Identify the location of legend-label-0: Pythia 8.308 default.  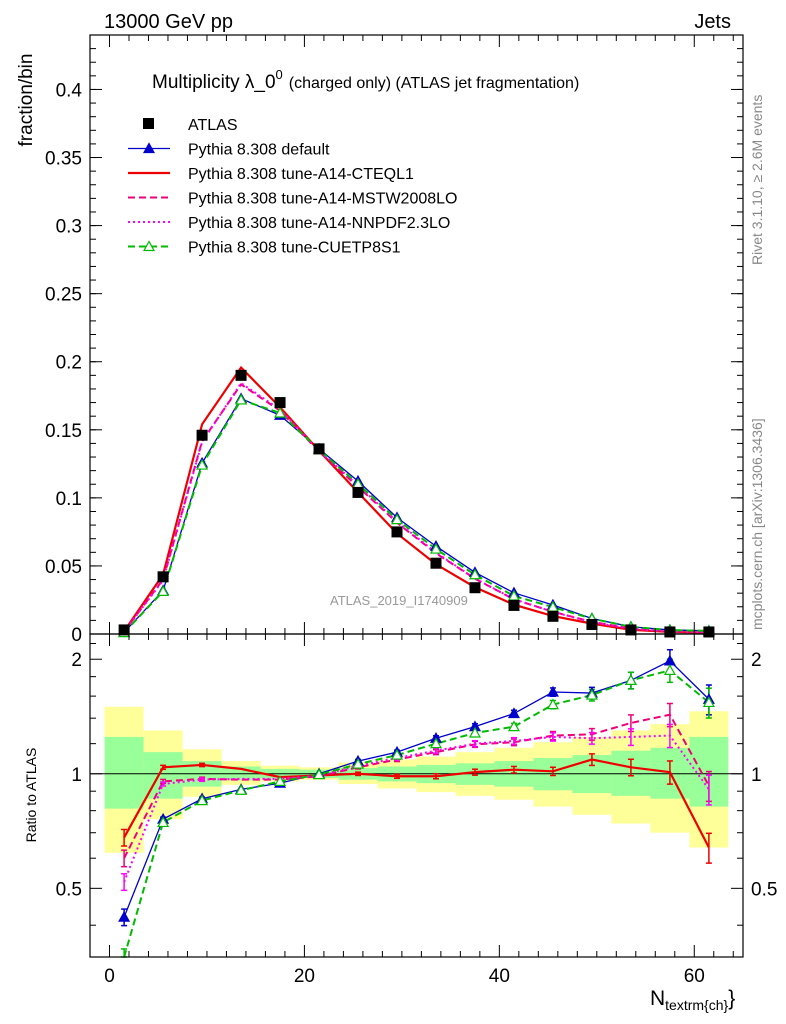
(259, 150).